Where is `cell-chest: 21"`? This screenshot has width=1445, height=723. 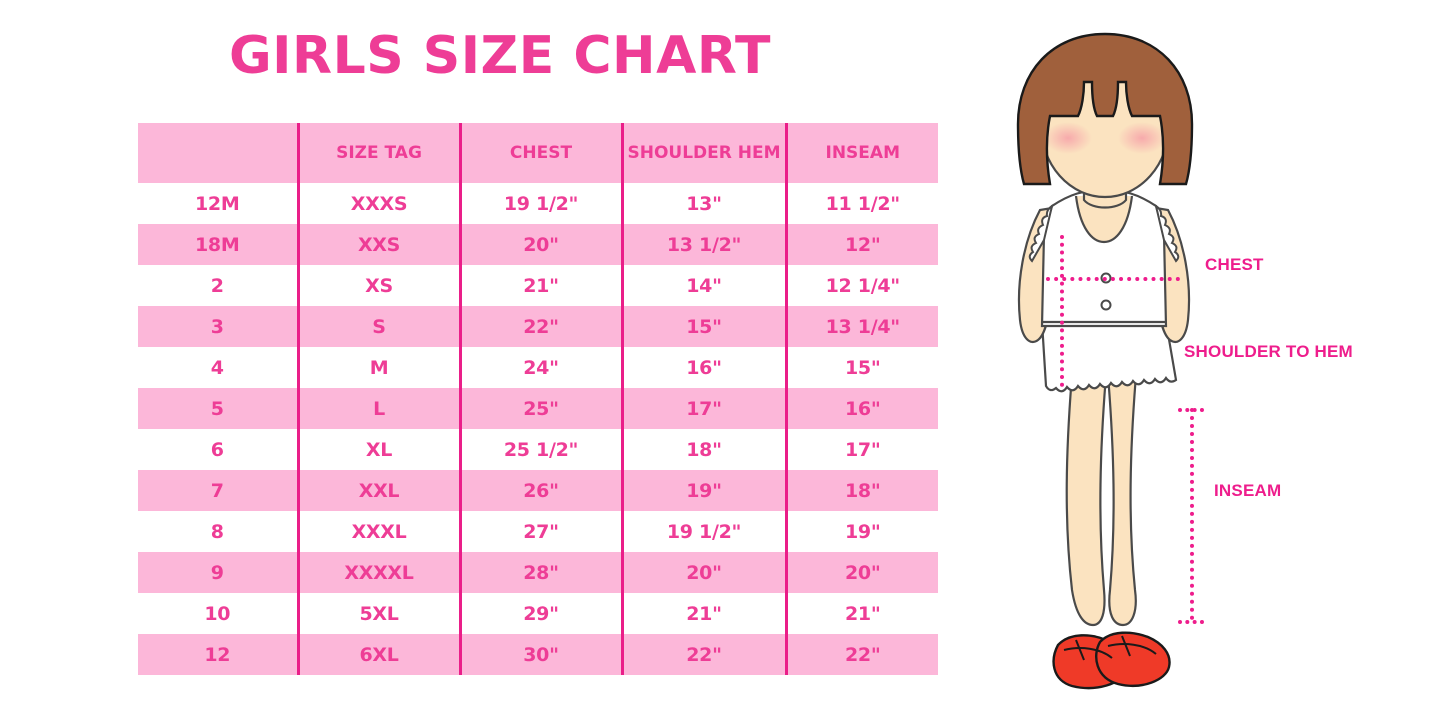 cell-chest: 21" is located at coordinates (540, 285).